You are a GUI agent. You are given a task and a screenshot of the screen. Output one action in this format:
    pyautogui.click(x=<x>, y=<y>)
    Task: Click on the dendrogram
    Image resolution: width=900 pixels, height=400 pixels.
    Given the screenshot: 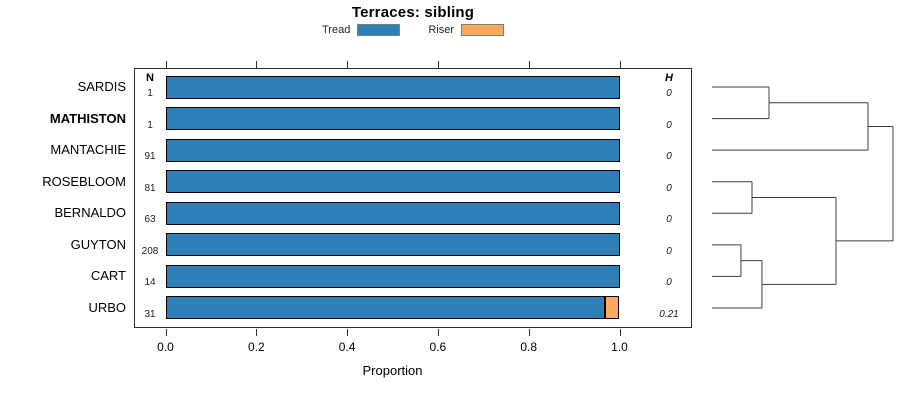 What is the action you would take?
    pyautogui.click(x=803, y=197)
    